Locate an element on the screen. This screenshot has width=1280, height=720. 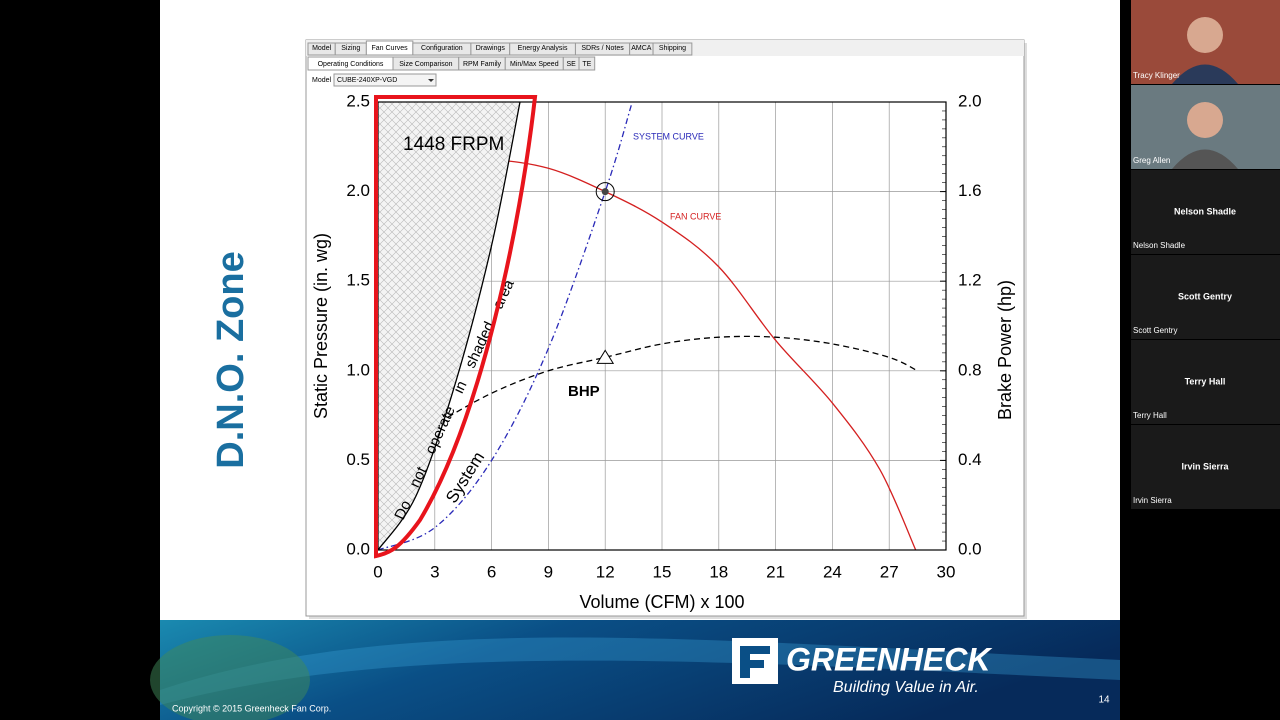
participant-name: Greg Allen is located at coordinates (1151, 160).